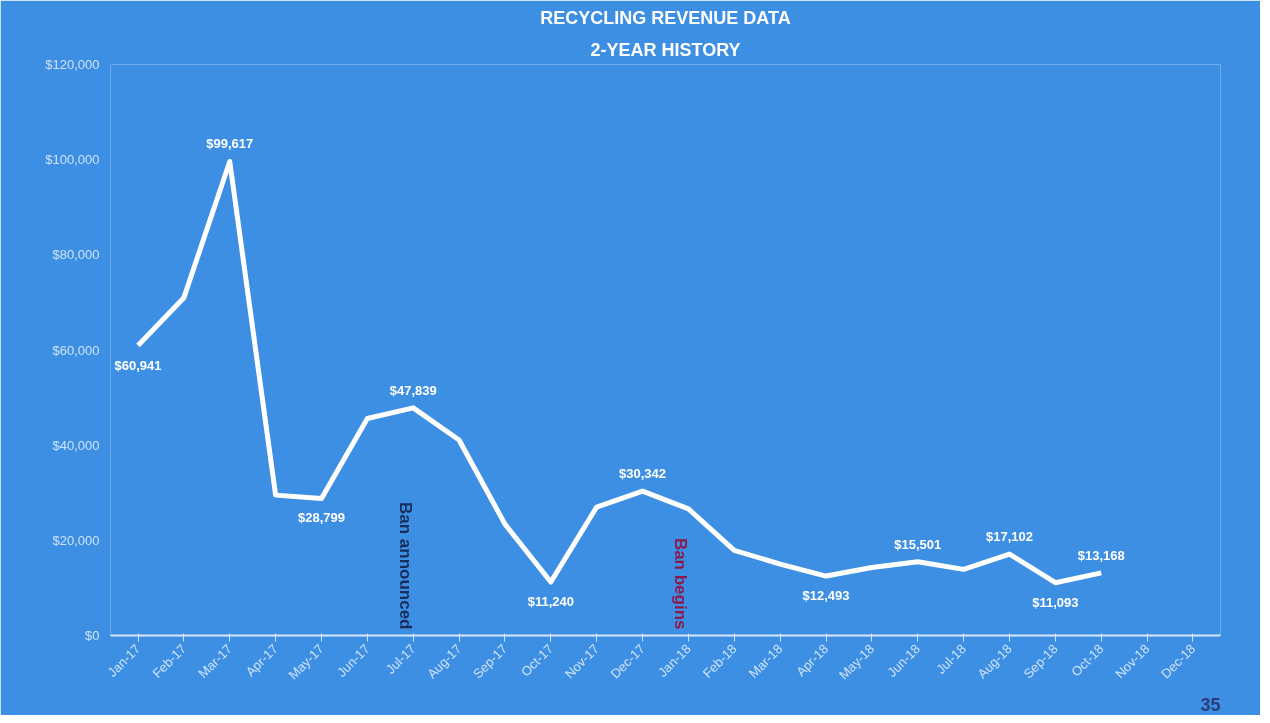 The height and width of the screenshot is (723, 1270). What do you see at coordinates (76, 445) in the screenshot?
I see `y-tick-label: $40,000` at bounding box center [76, 445].